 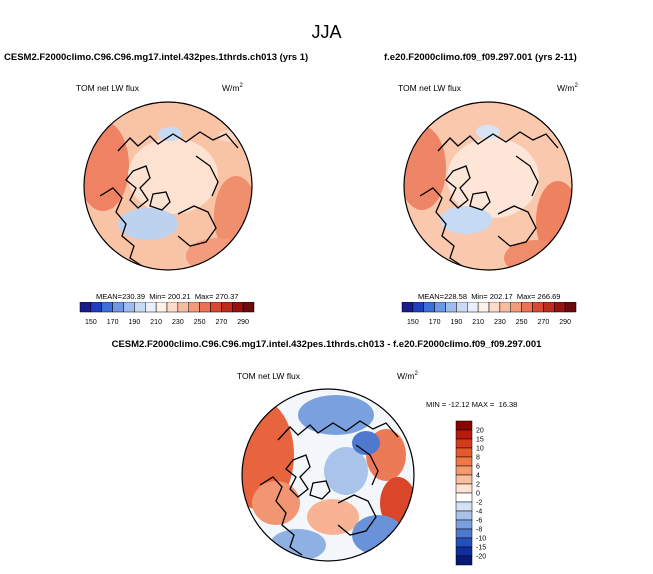 I want to click on colorbar-difference-tick-label: 8, so click(x=478, y=458).